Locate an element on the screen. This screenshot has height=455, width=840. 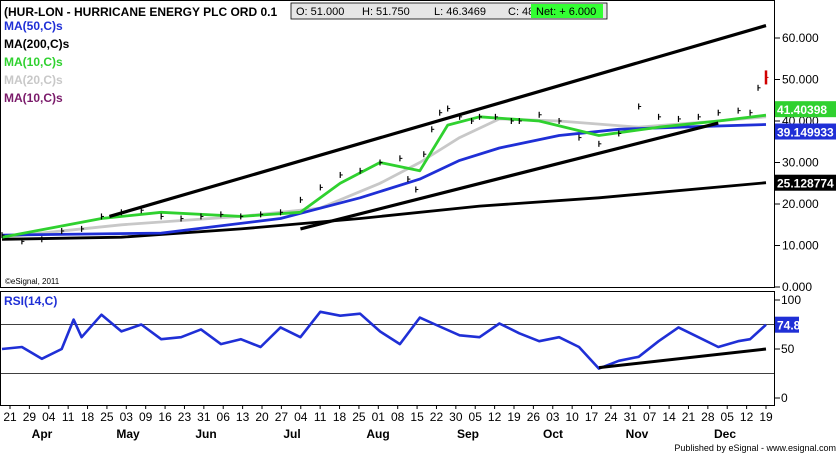
month-label: Oct is located at coordinates (553, 434).